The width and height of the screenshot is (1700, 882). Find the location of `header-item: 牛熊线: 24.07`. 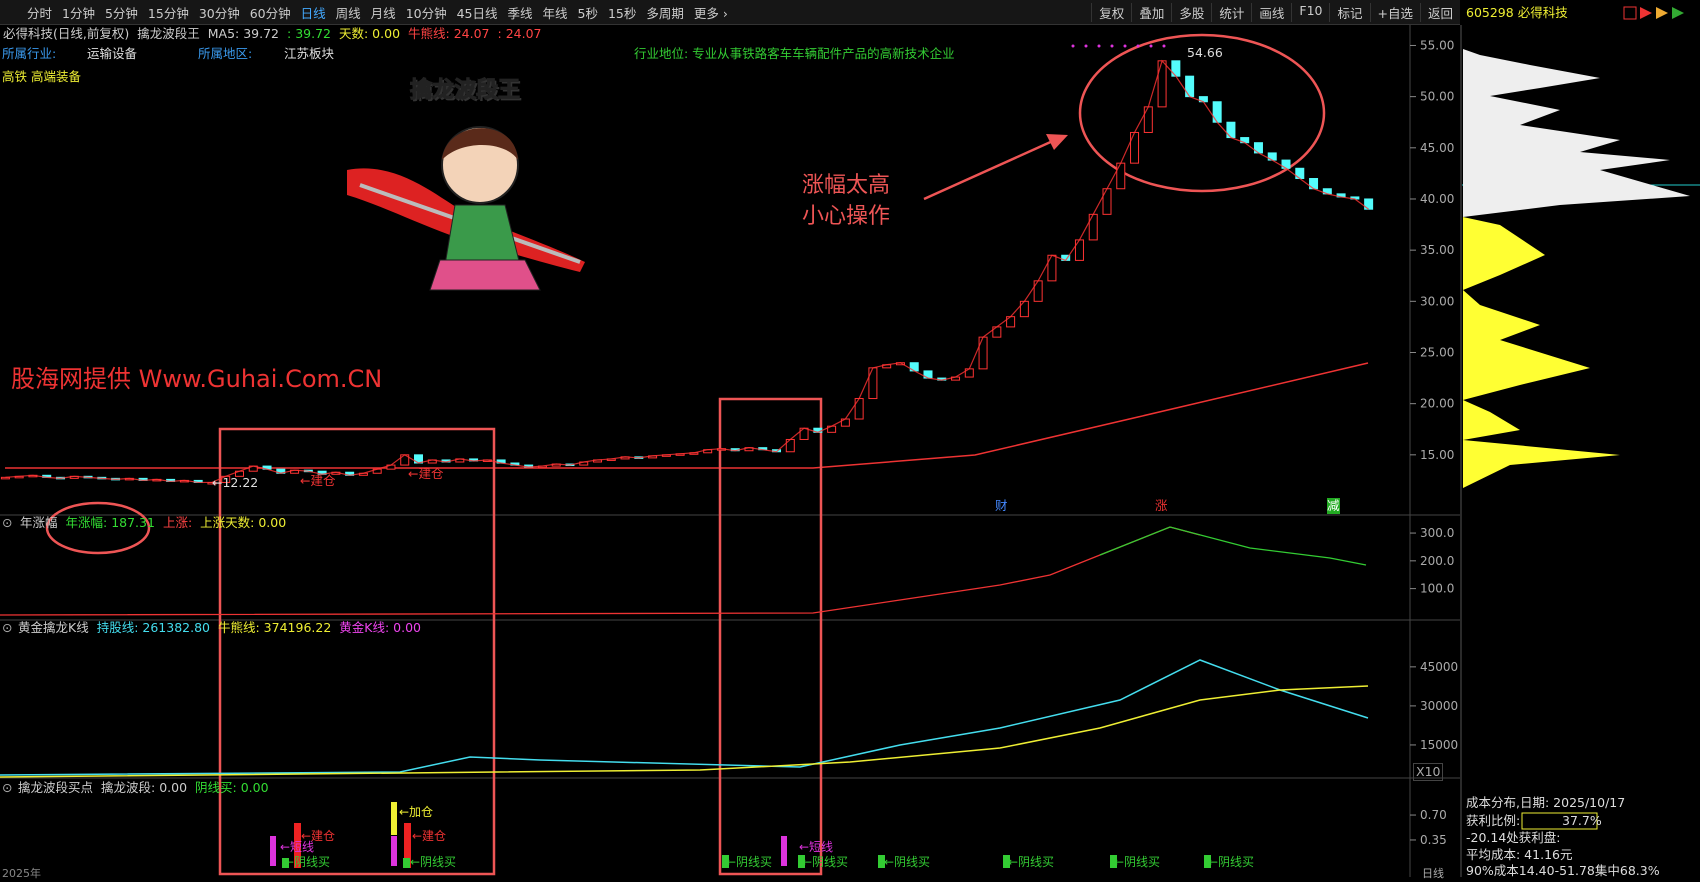

header-item: 牛熊线: 24.07 is located at coordinates (449, 33).